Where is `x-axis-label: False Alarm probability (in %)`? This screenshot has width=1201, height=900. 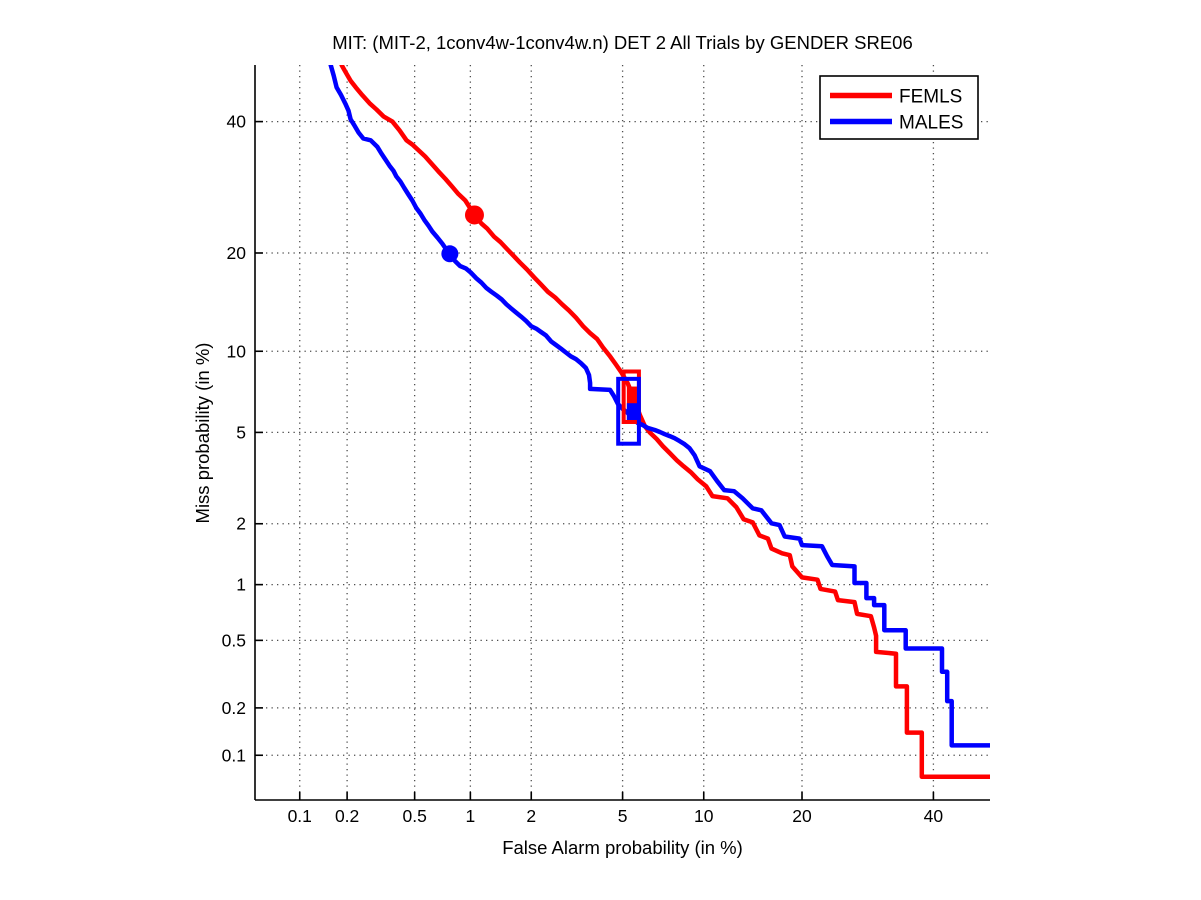 x-axis-label: False Alarm probability (in %) is located at coordinates (622, 847).